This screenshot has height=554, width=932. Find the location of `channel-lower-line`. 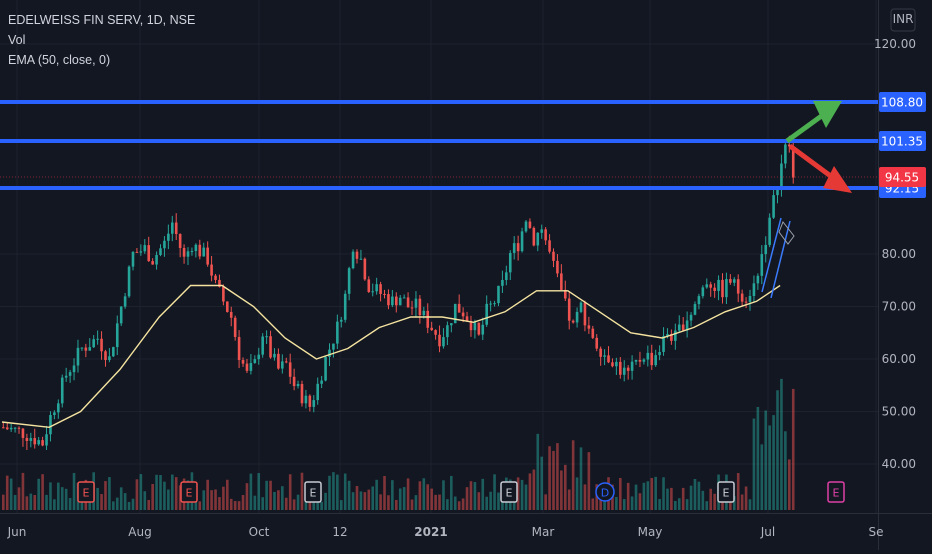

channel-lower-line is located at coordinates (780, 259).